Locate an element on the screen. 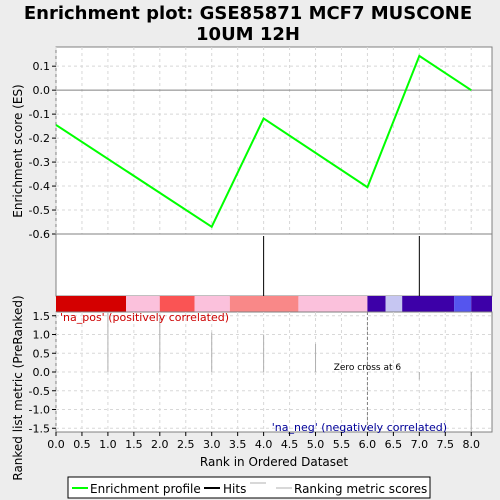  hits-panel is located at coordinates (274, 265).